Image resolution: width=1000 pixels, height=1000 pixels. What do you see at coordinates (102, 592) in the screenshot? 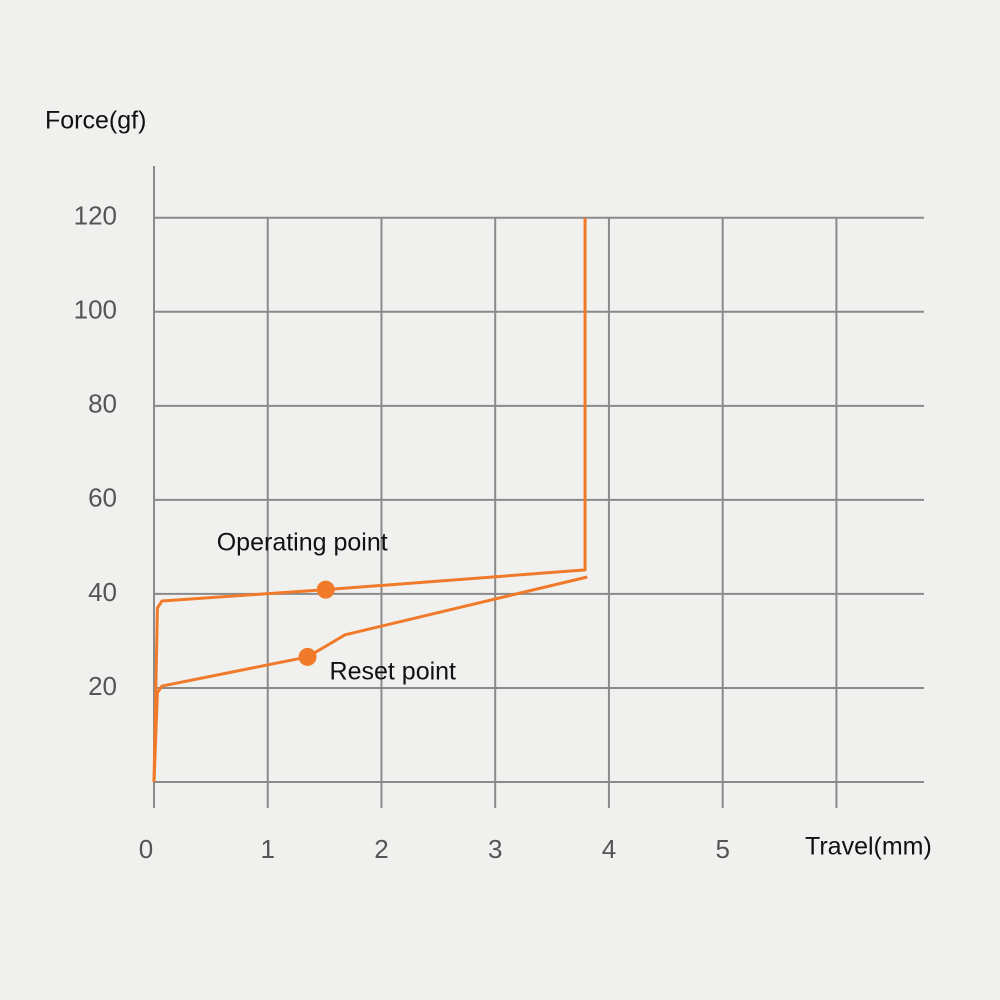
I see `y-tick-label: 40` at bounding box center [102, 592].